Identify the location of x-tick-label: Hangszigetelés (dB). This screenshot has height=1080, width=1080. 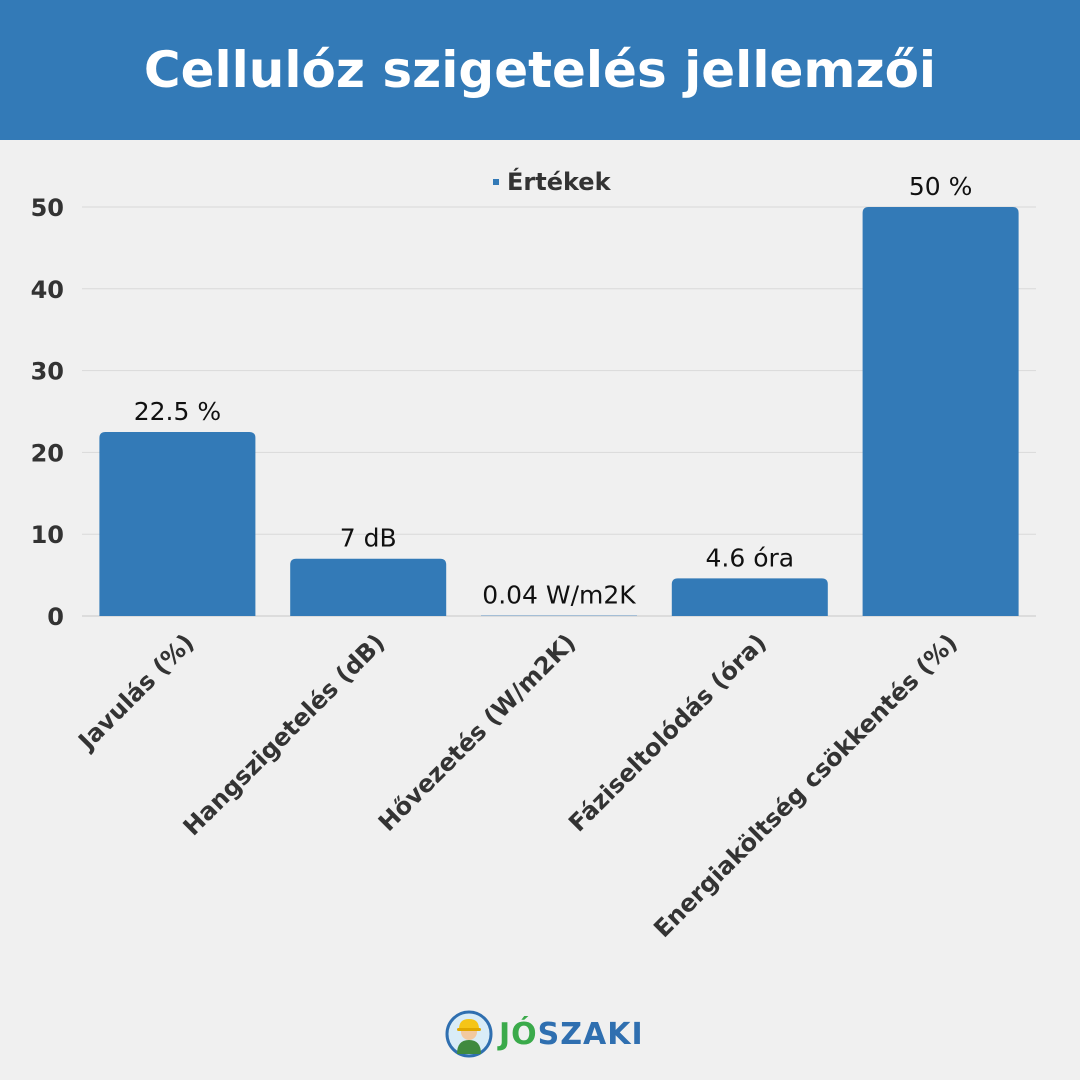
(284, 734).